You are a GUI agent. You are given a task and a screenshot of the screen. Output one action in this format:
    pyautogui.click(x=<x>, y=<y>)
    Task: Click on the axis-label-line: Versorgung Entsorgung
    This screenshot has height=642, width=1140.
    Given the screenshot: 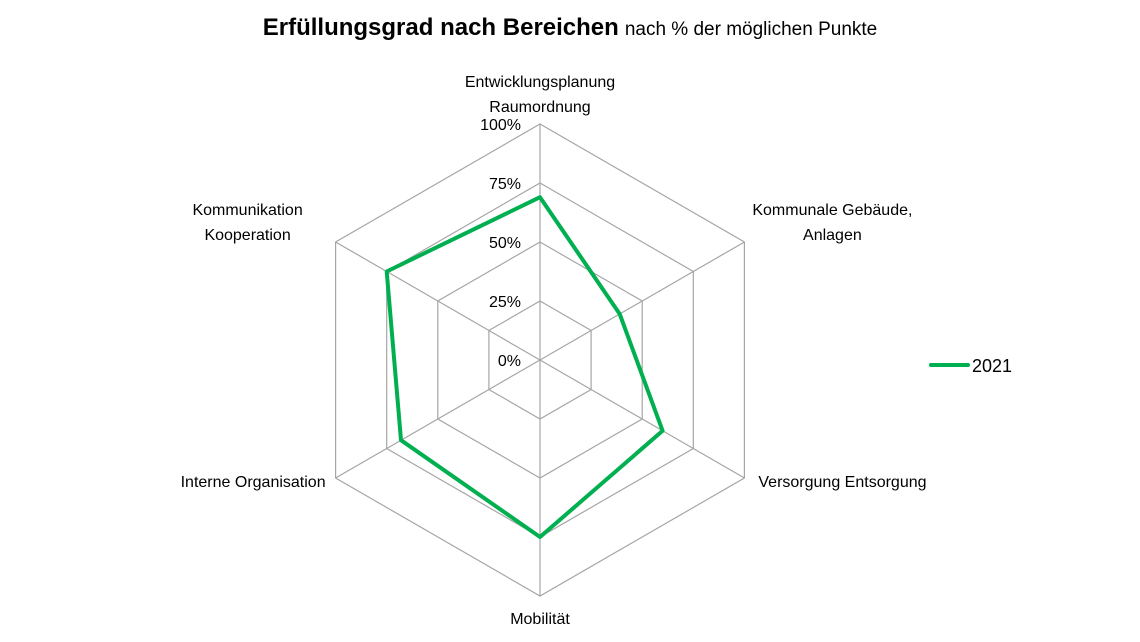 What is the action you would take?
    pyautogui.click(x=842, y=482)
    